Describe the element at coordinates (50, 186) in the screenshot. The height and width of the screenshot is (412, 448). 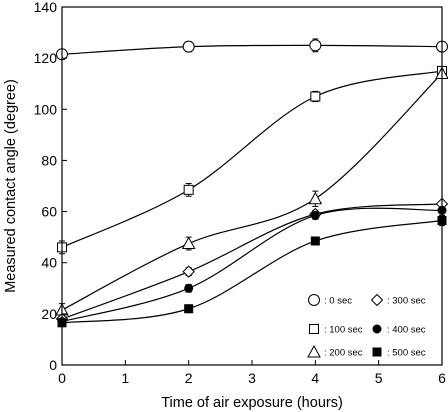
I see `y-axis-ticks: 0 20 40 60 80 100 120 140` at that location.